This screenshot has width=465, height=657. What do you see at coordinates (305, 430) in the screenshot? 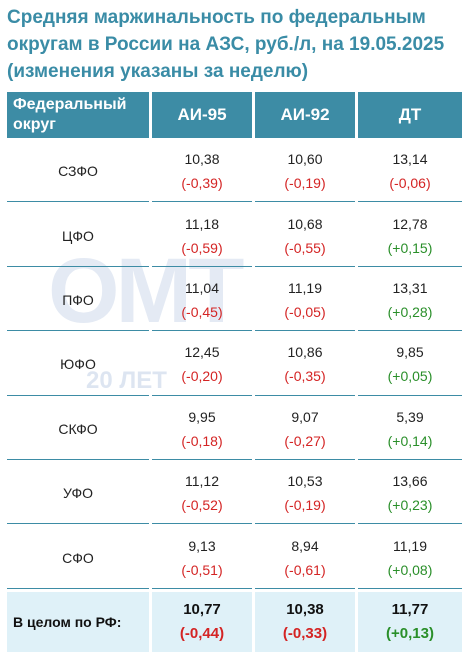
I see `ai92-cell: 9,07 (-0,27)` at bounding box center [305, 430].